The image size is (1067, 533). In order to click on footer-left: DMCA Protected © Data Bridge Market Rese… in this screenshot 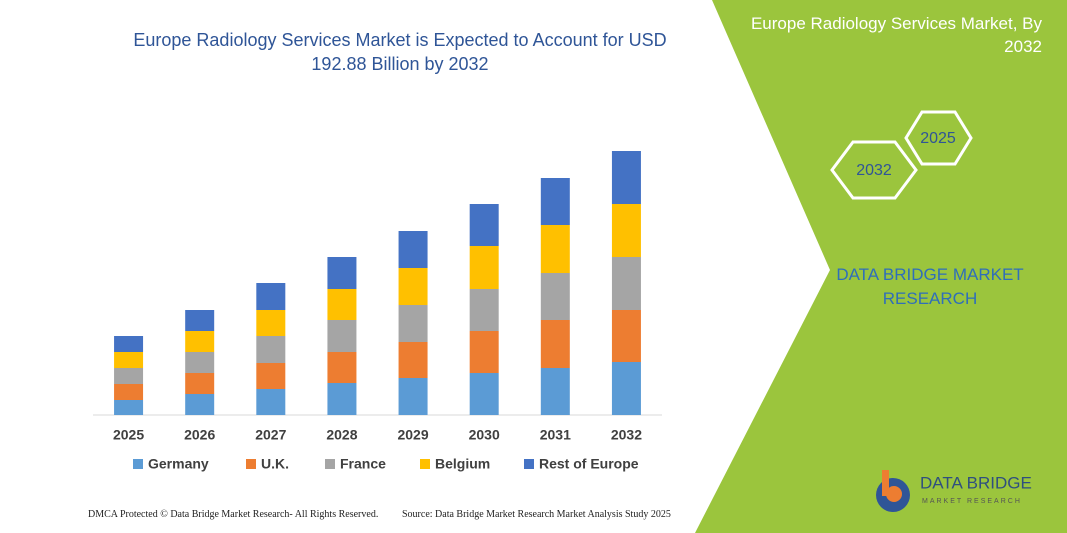, I will do `click(233, 514)`.